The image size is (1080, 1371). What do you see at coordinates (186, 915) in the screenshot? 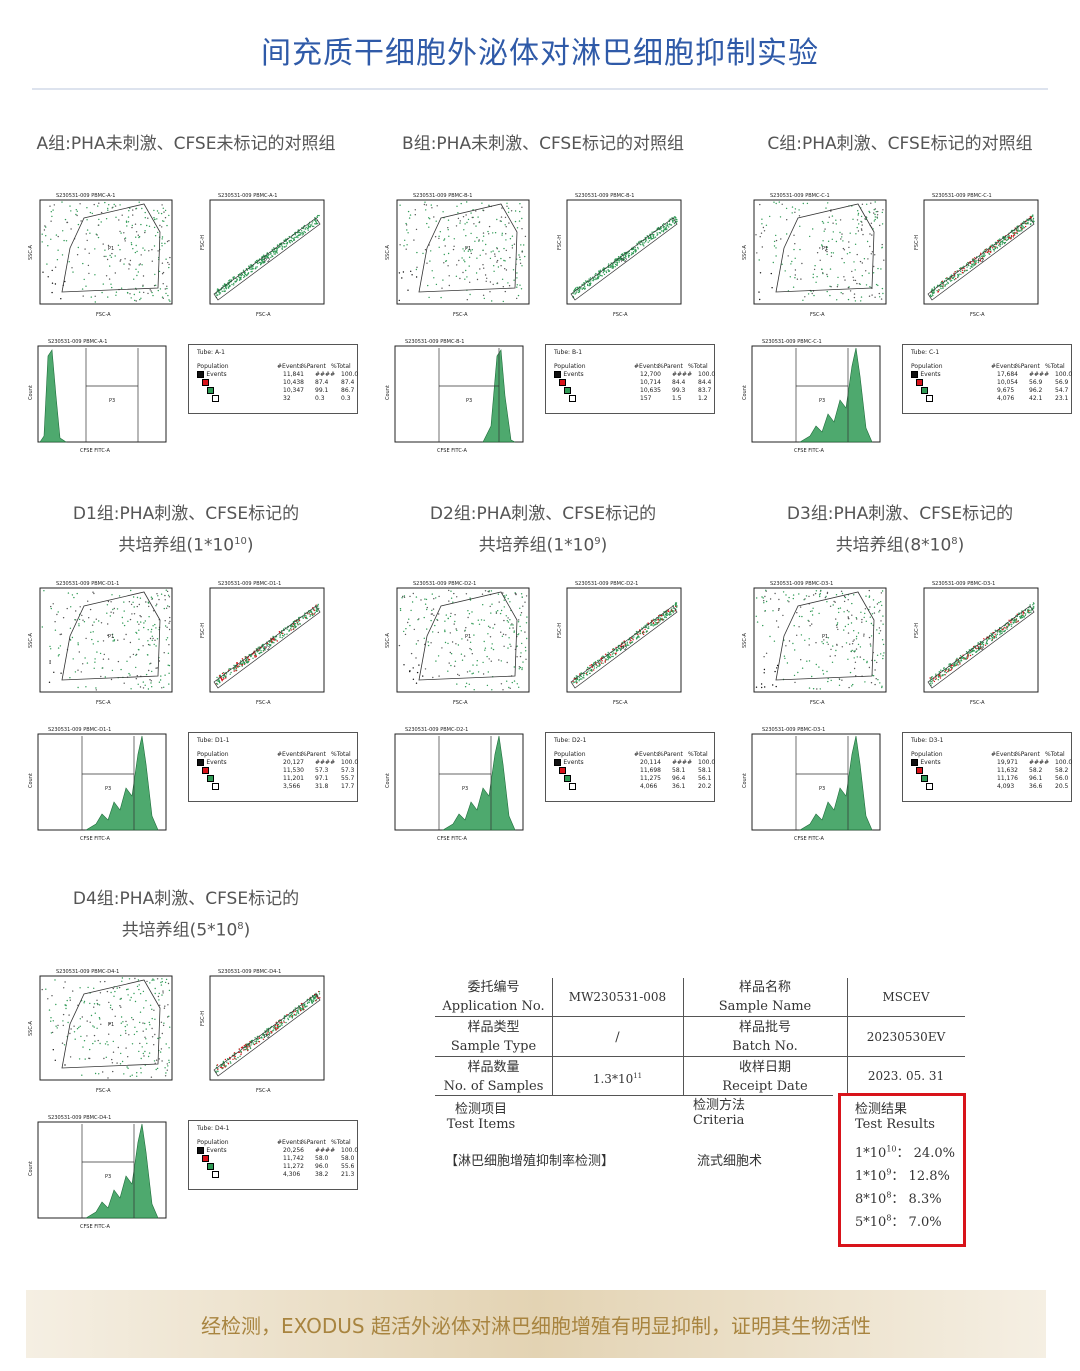
I see `group-label: D4组:PHA刺激、CFSE标记的 共培养组(5*108)` at bounding box center [186, 915].